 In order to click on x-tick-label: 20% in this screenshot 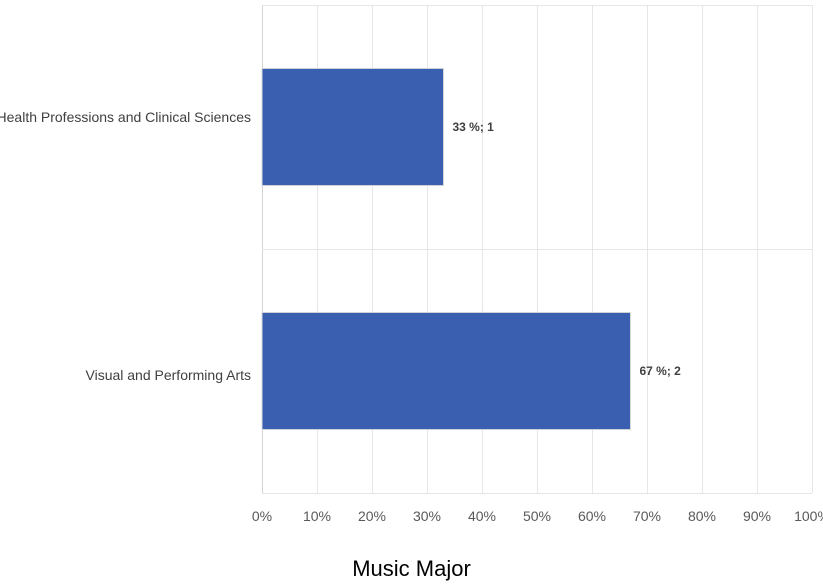, I will do `click(372, 516)`.